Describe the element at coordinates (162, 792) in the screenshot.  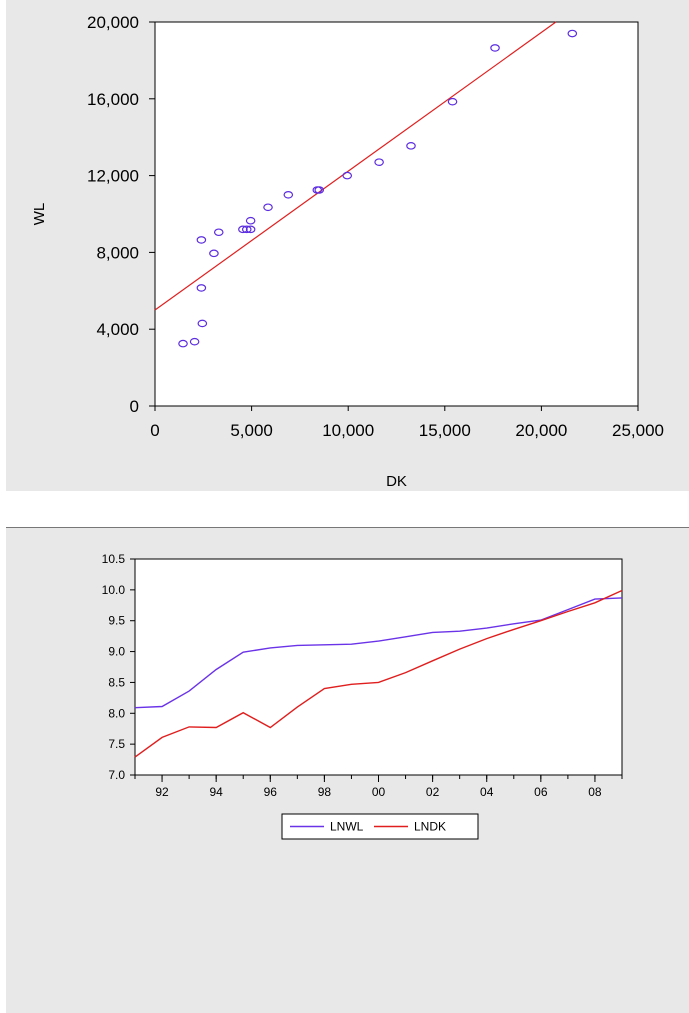
I see `x-tick-label: 92` at that location.